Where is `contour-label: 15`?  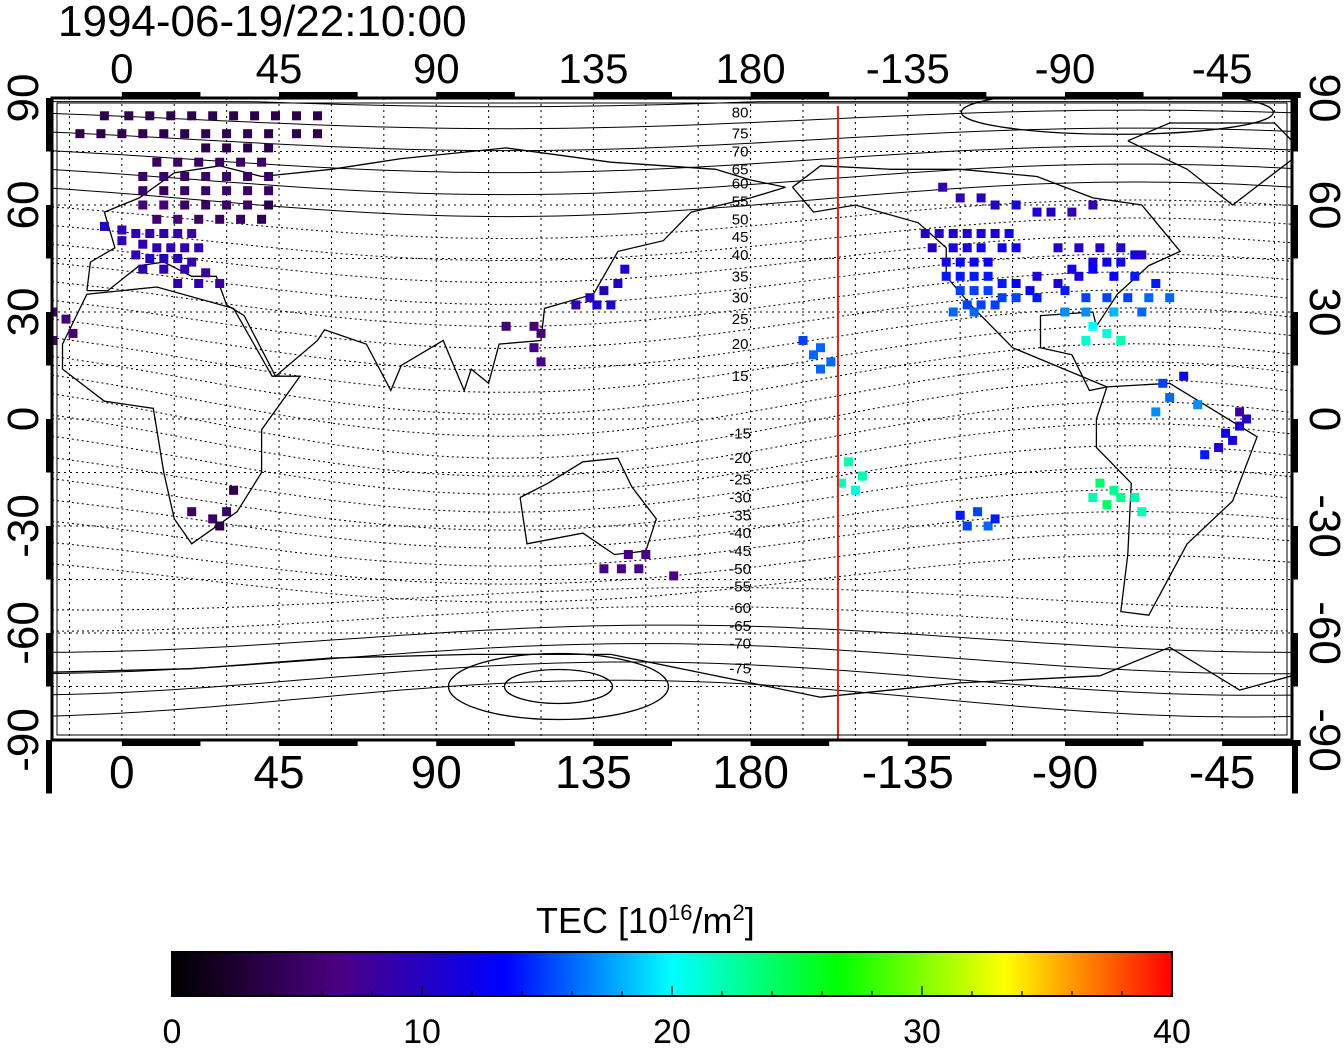
contour-label: 15 is located at coordinates (740, 376).